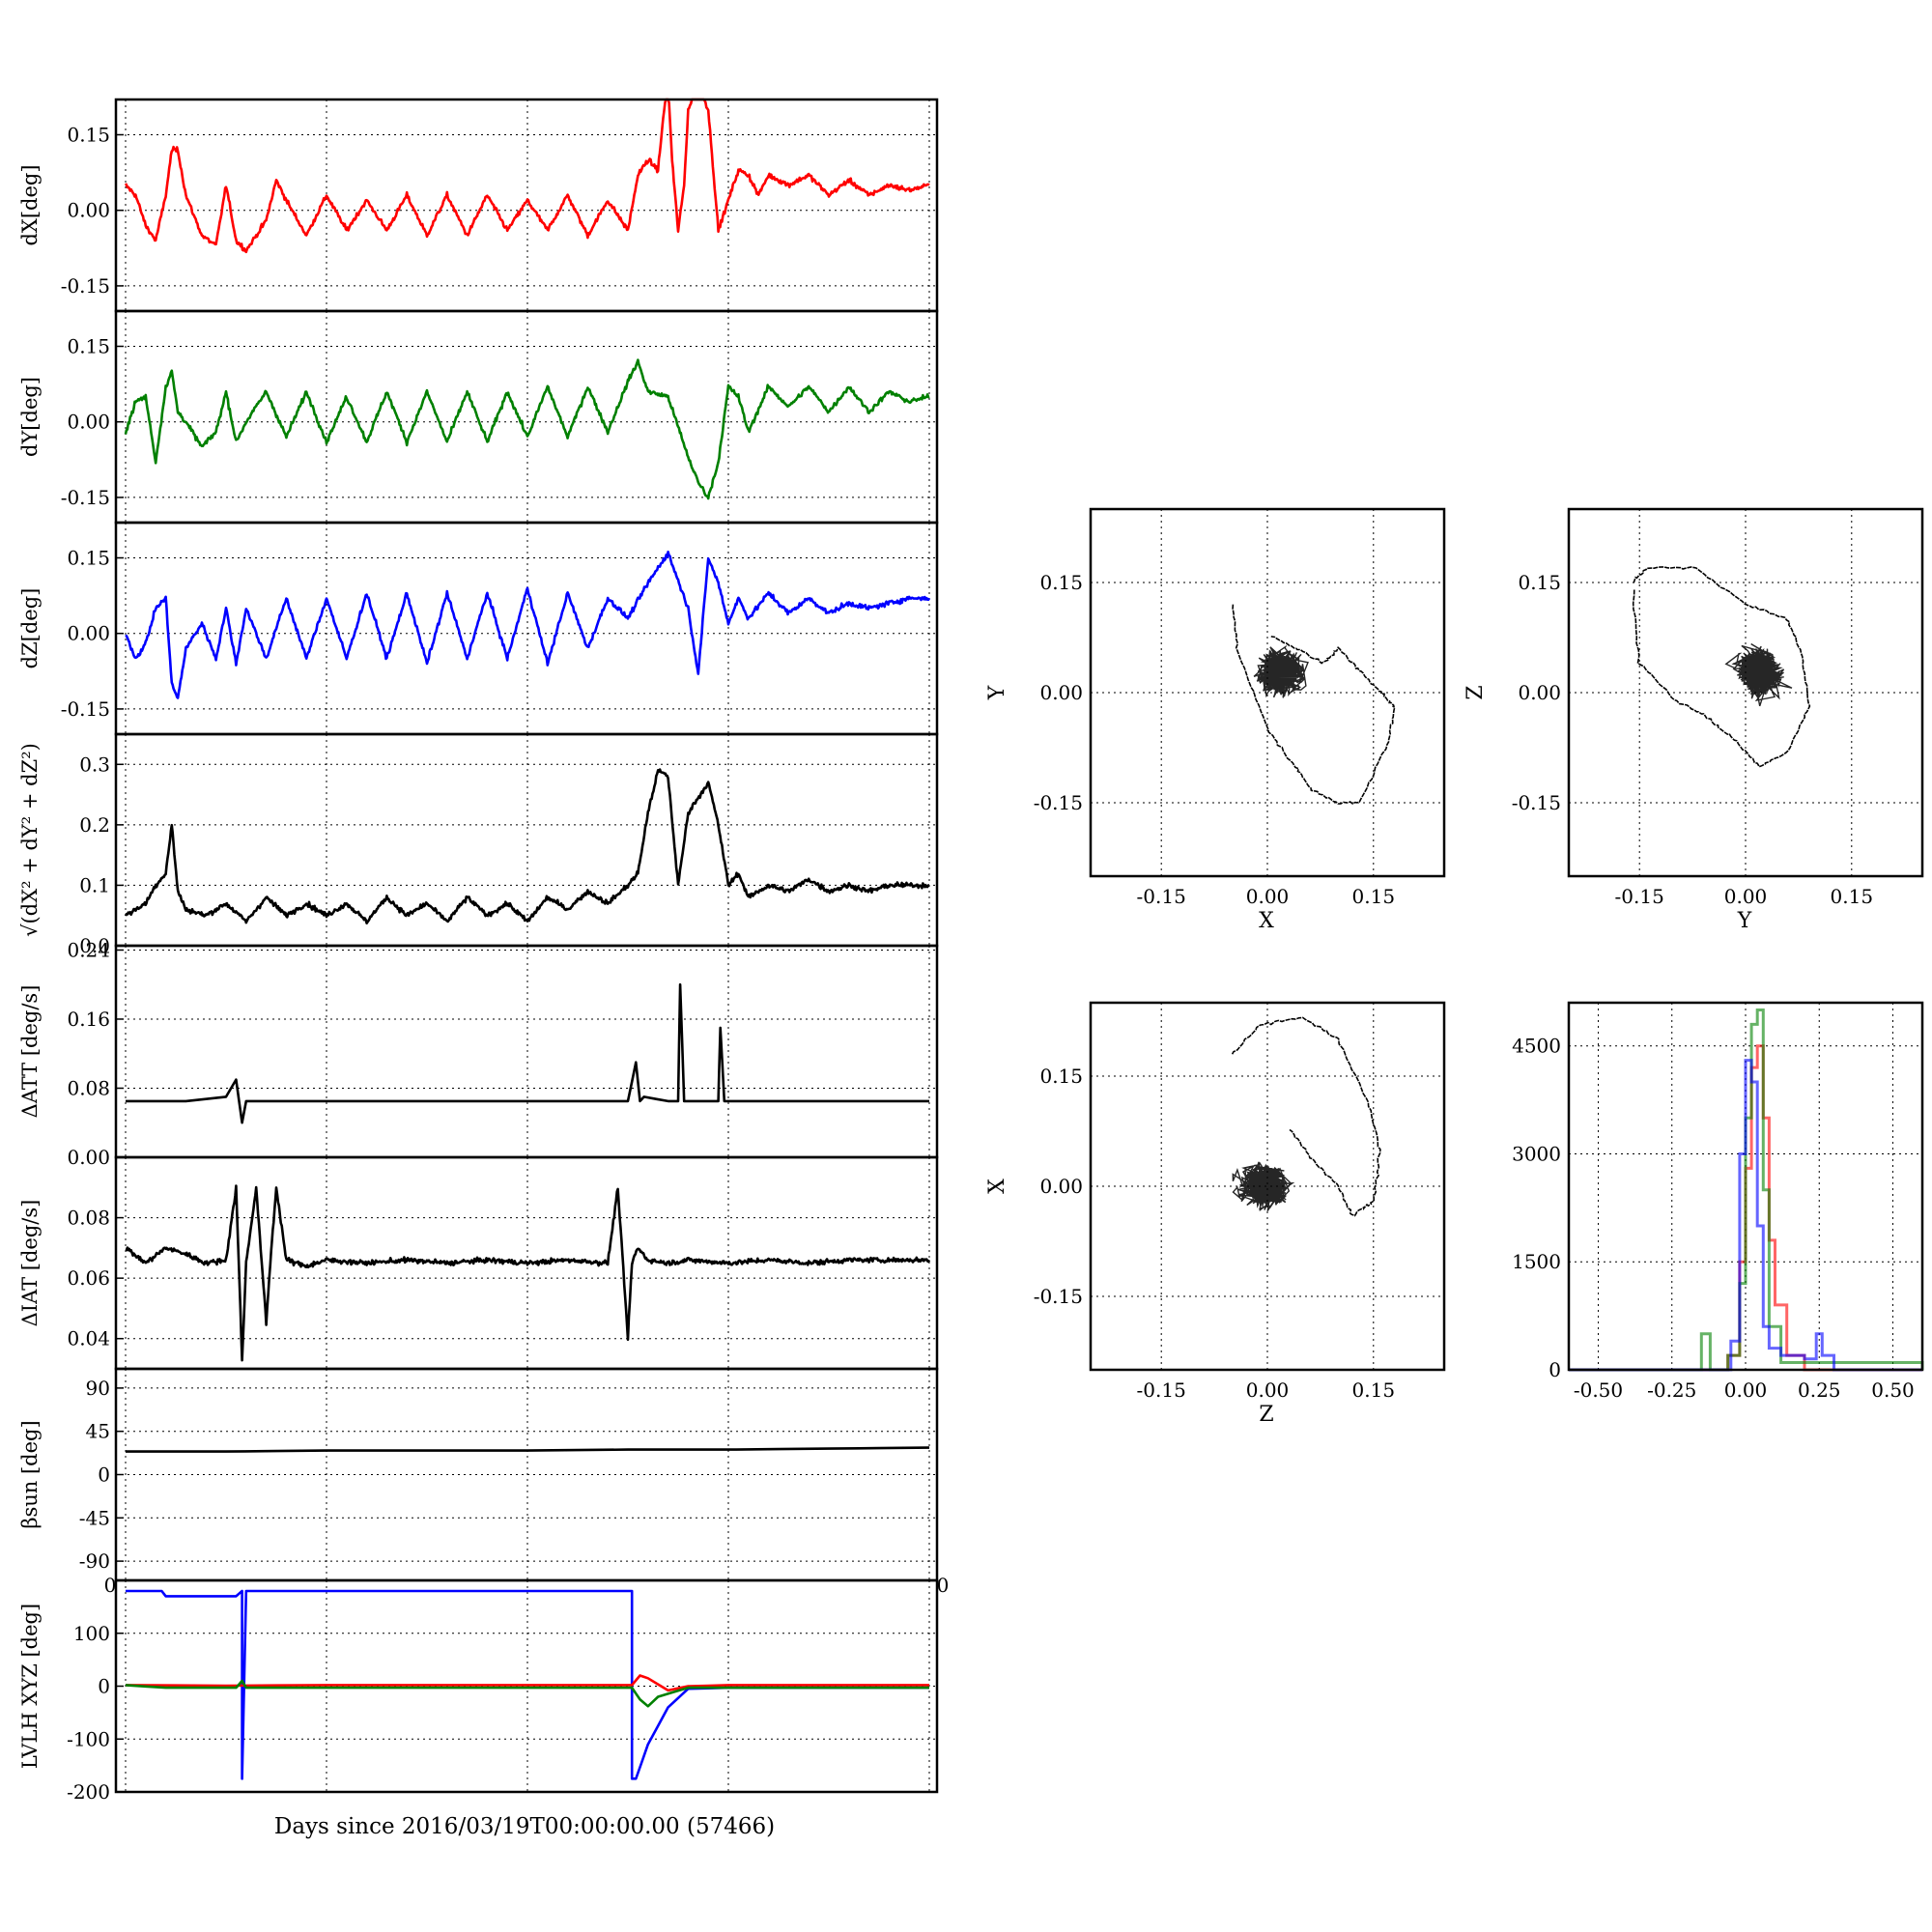  What do you see at coordinates (94, 764) in the screenshot?
I see `y-tick-label: 0.3` at bounding box center [94, 764].